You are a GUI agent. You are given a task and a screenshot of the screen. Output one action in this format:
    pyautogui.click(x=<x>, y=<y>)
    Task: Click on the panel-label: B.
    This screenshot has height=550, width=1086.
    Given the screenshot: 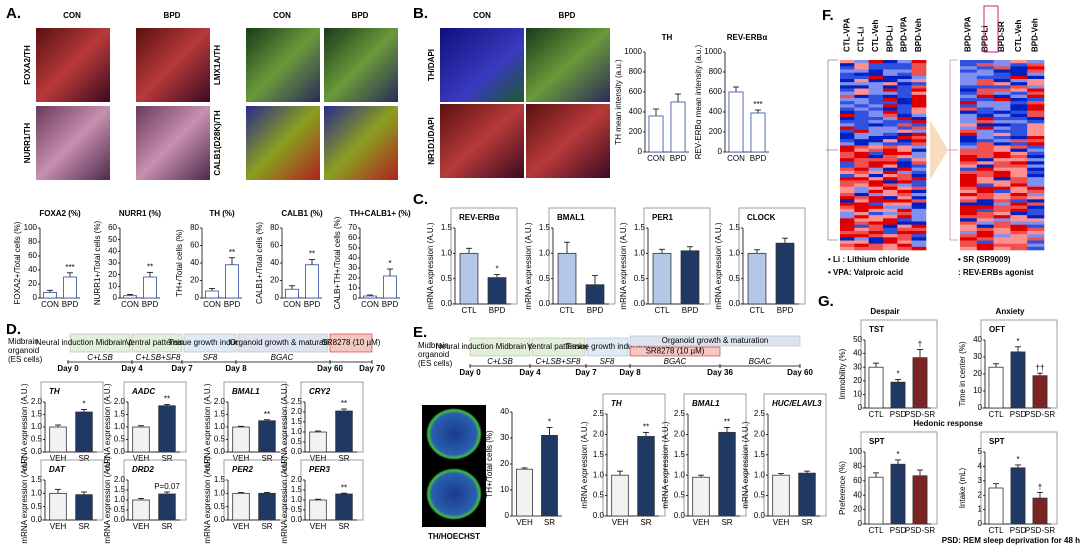 What is the action you would take?
    pyautogui.click(x=420, y=13)
    